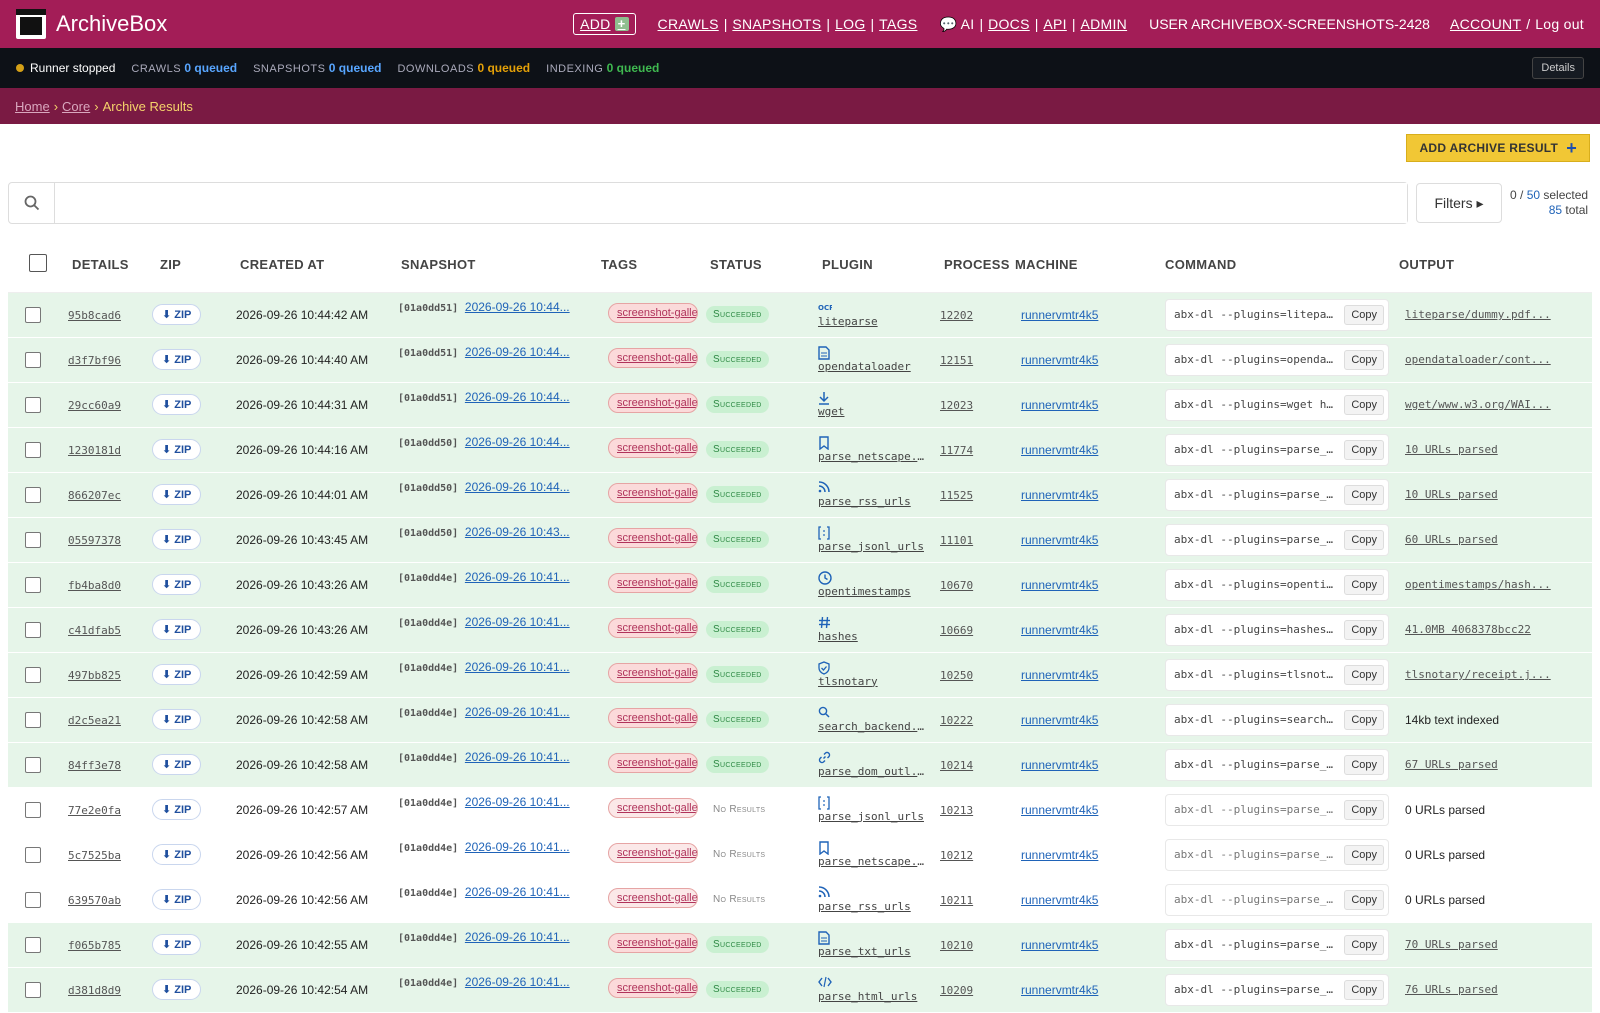 The image size is (1600, 1013). Describe the element at coordinates (1451, 539) in the screenshot. I see `output-link: 60 URLs parsed` at that location.